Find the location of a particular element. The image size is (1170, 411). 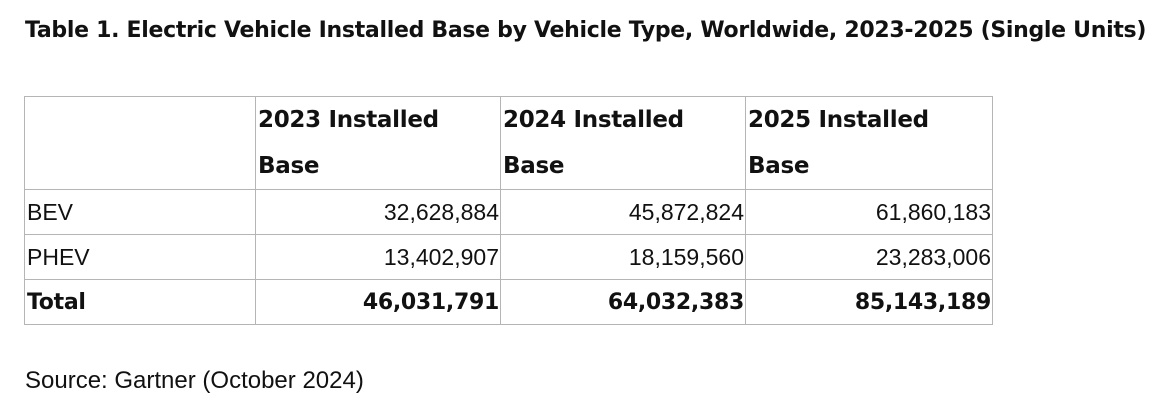

row-label: BEV is located at coordinates (140, 212).